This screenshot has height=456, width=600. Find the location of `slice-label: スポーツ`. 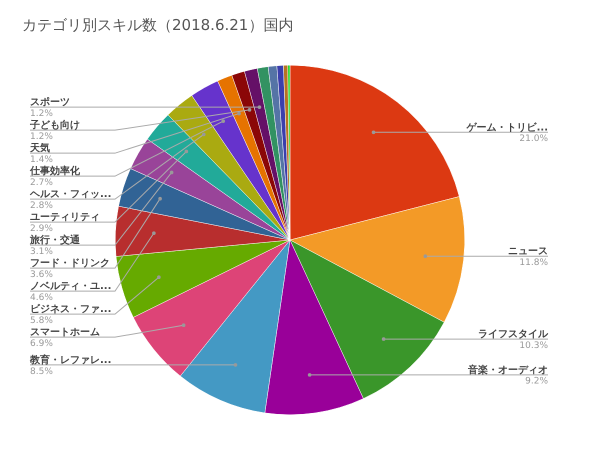

slice-label: スポーツ is located at coordinates (50, 102).